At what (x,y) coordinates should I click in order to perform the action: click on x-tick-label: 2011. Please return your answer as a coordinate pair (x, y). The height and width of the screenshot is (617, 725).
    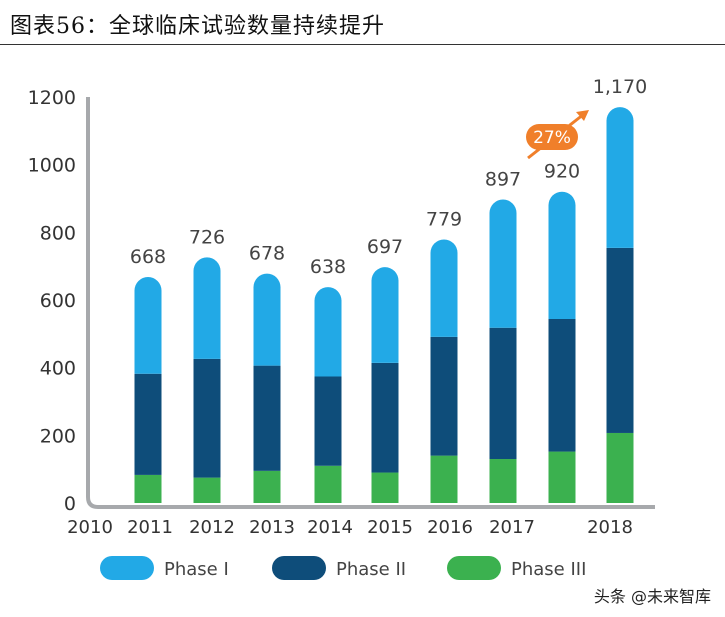
    Looking at the image, I should click on (150, 527).